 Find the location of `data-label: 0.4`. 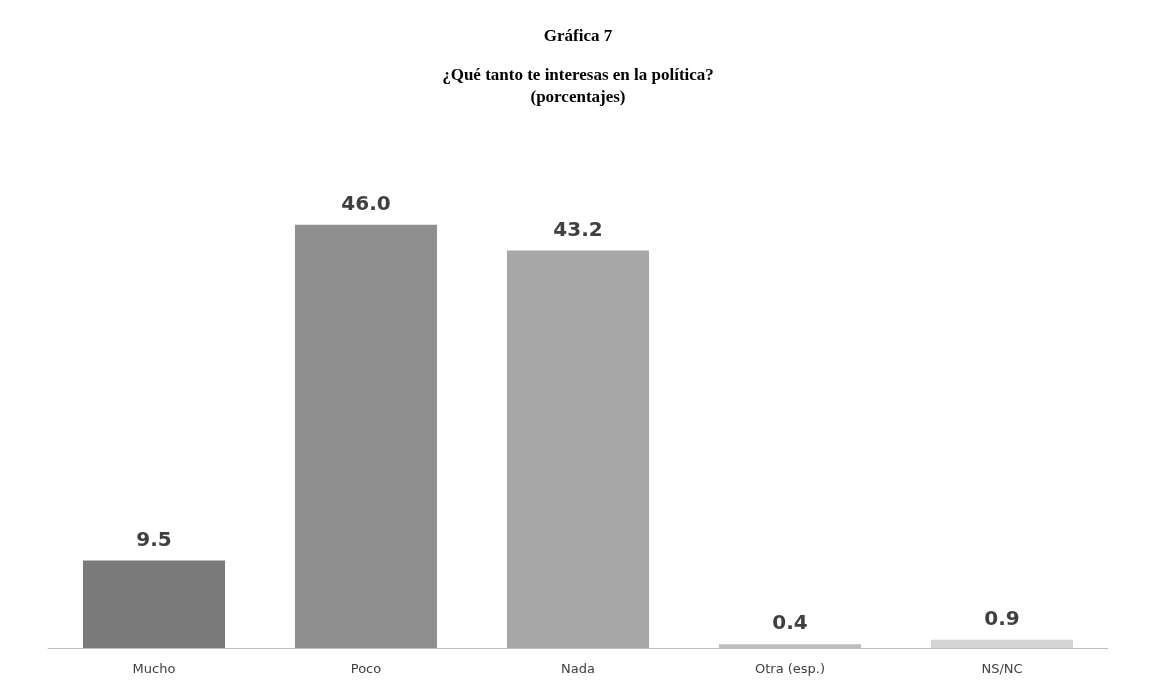

data-label: 0.4 is located at coordinates (790, 622).